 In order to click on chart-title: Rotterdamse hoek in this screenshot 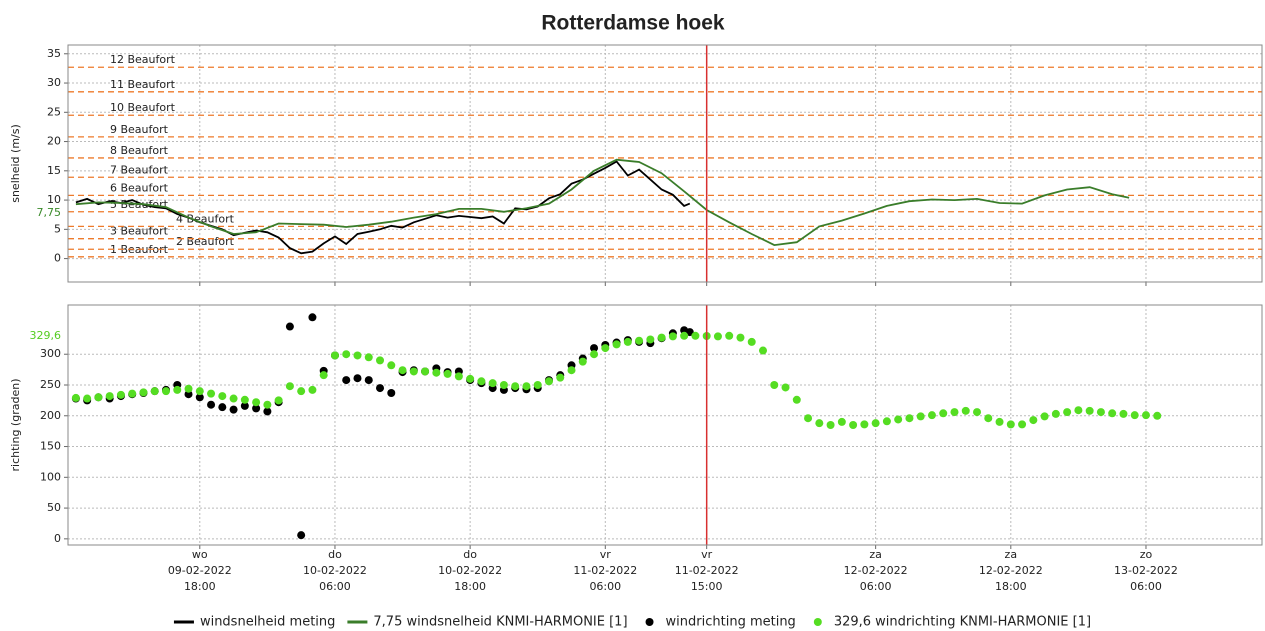, I will do `click(633, 23)`.